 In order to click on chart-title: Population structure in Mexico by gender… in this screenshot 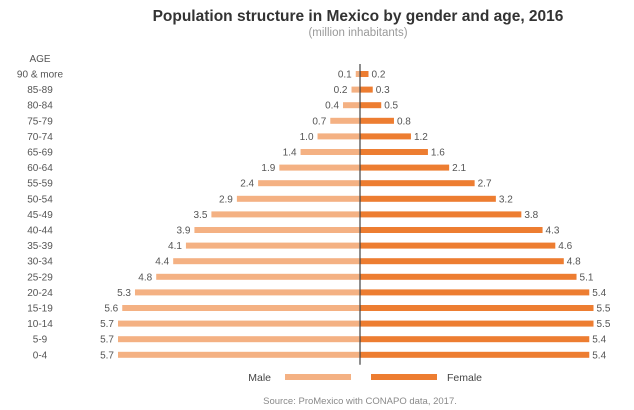, I will do `click(358, 16)`.